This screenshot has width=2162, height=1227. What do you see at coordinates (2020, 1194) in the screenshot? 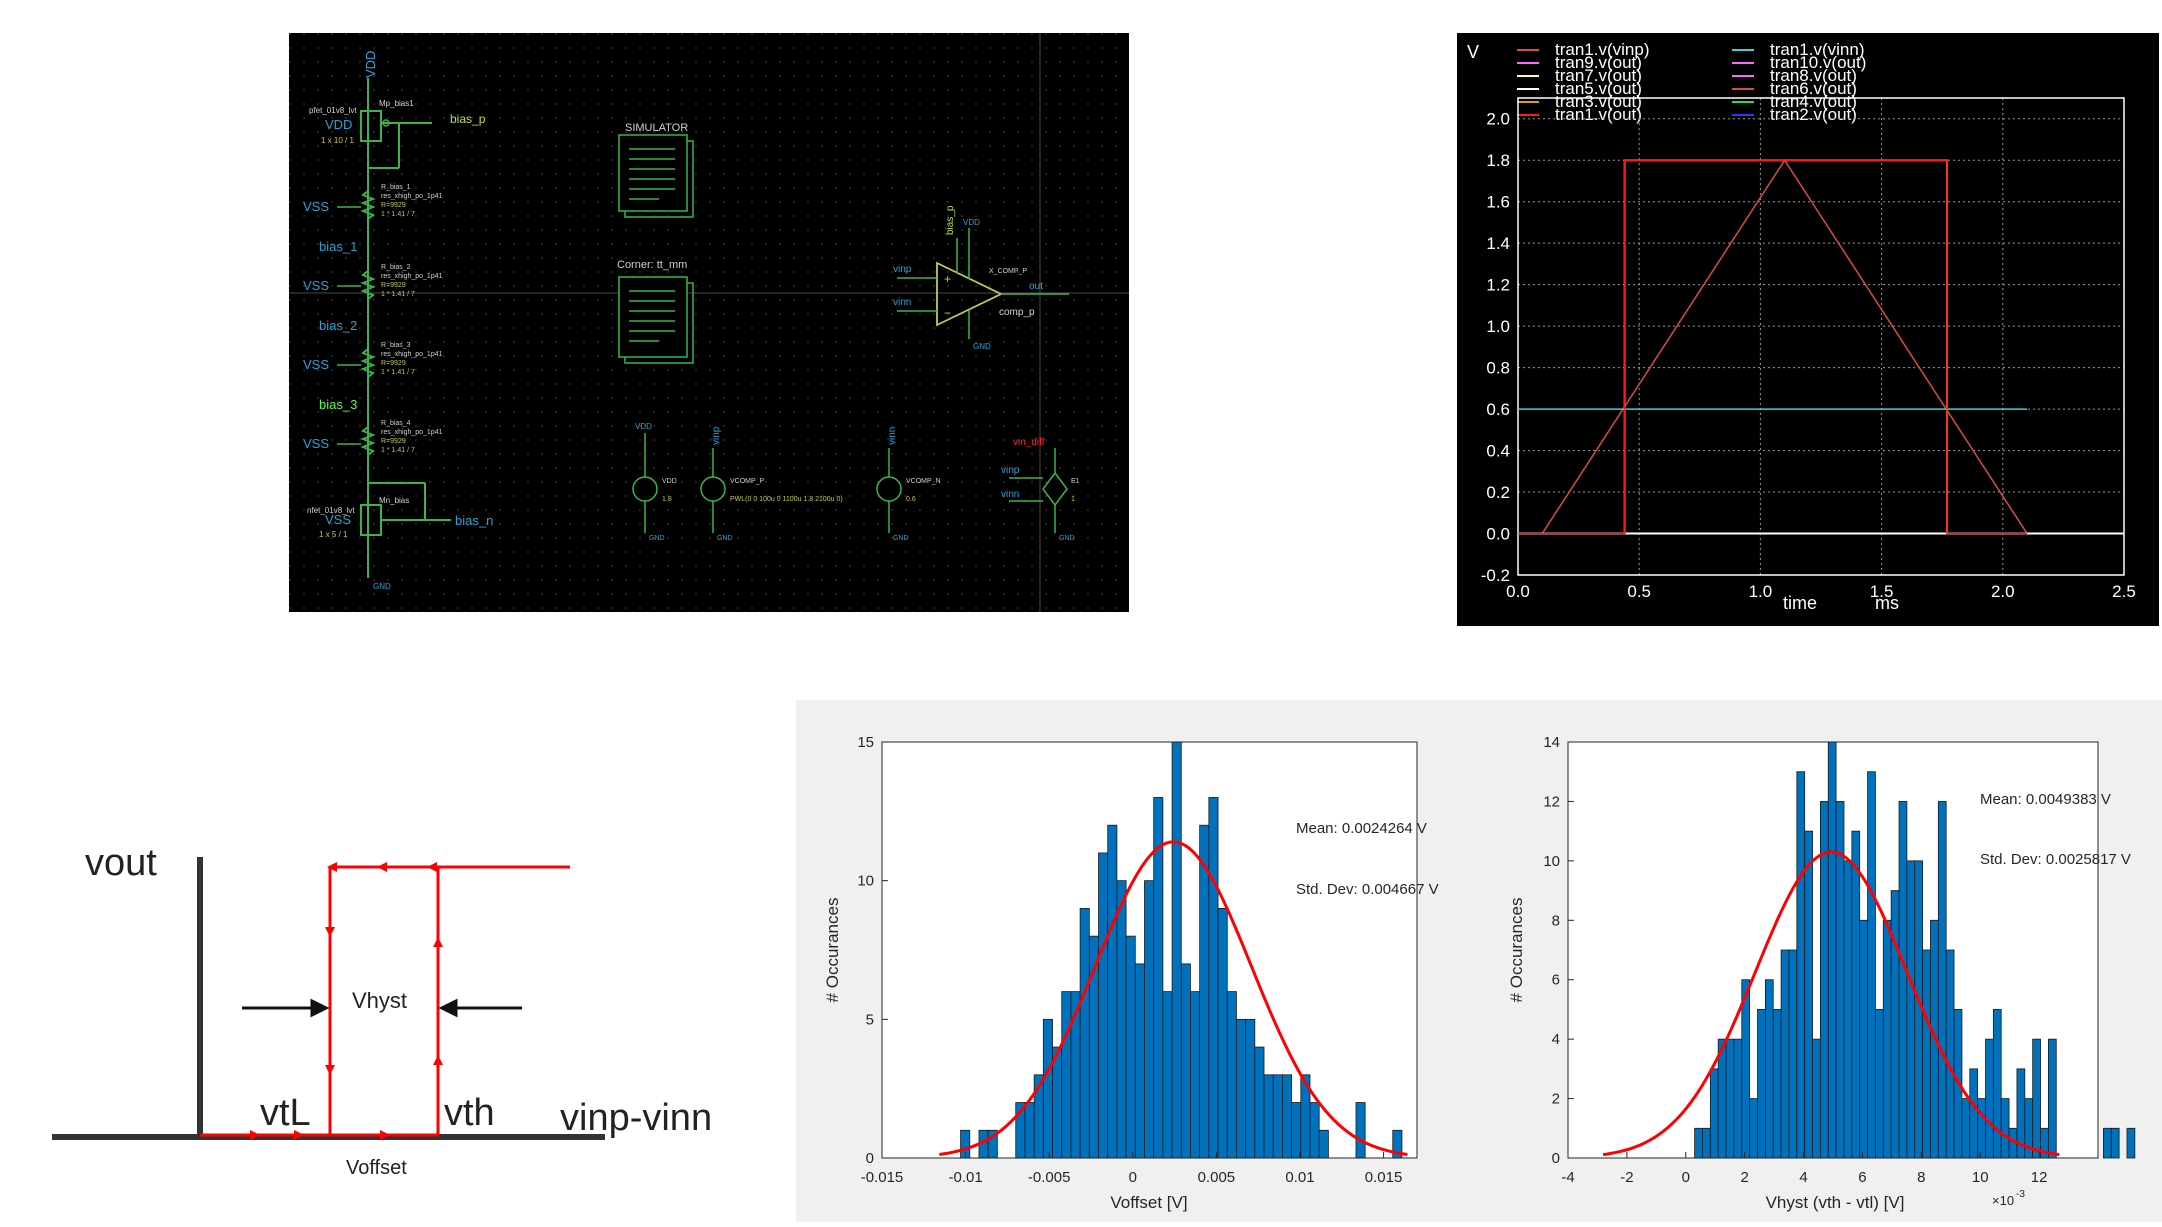
I see `h2-x-exponent: -3` at bounding box center [2020, 1194].